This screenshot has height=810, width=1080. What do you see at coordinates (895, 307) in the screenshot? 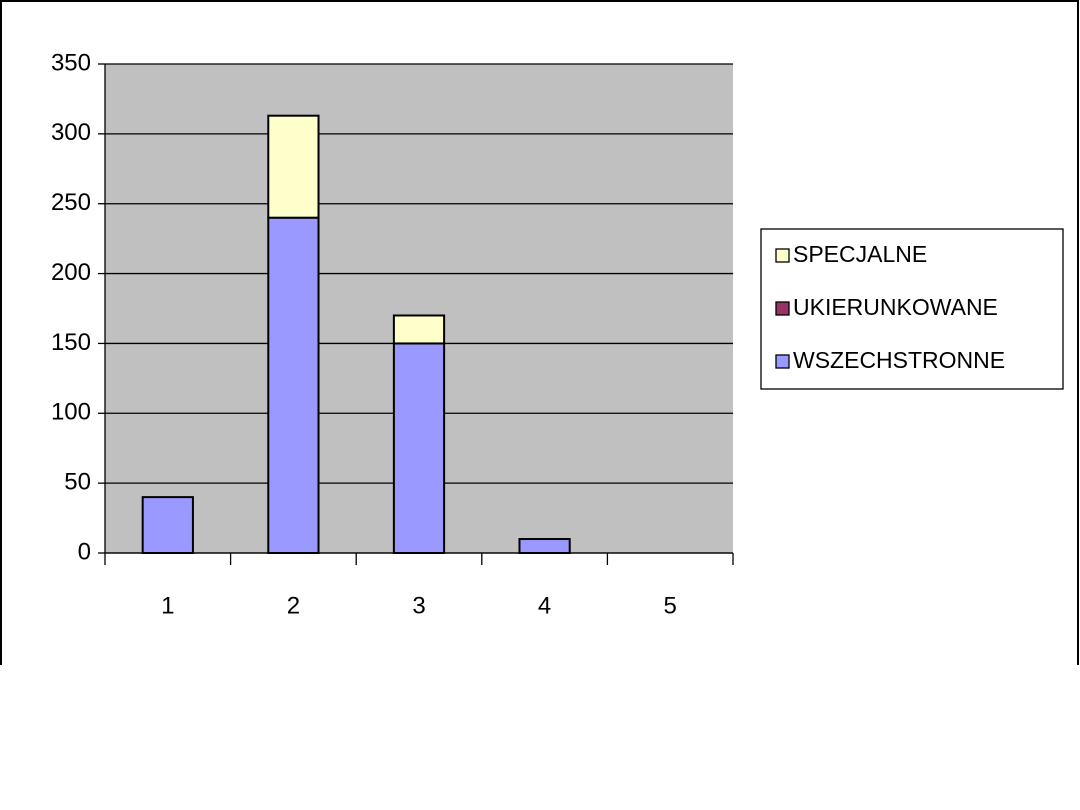
I see `legend-label: UKIERUNKOWANE` at bounding box center [895, 307].